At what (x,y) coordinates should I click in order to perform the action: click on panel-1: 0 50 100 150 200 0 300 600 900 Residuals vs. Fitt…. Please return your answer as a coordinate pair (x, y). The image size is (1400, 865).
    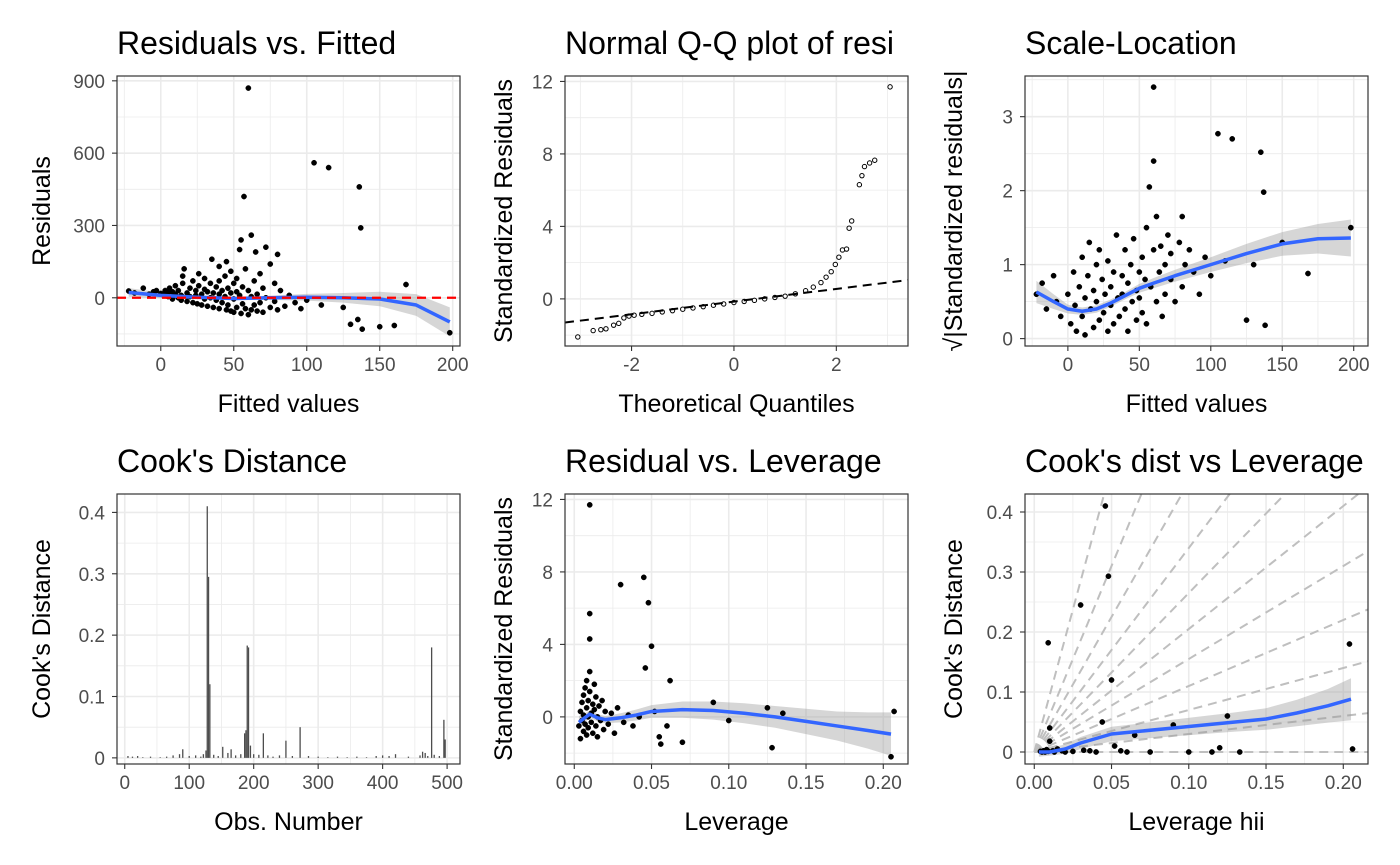
    Looking at the image, I should click on (248, 221).